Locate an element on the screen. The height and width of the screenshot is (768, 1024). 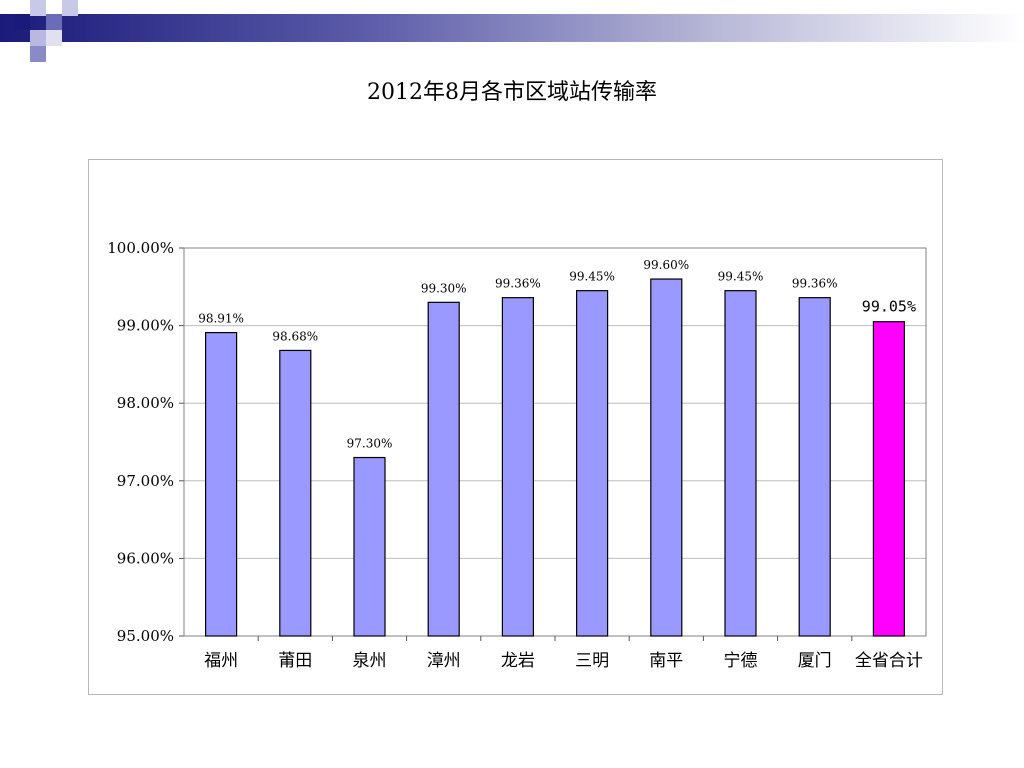
data-label: 99.60% is located at coordinates (666, 265).